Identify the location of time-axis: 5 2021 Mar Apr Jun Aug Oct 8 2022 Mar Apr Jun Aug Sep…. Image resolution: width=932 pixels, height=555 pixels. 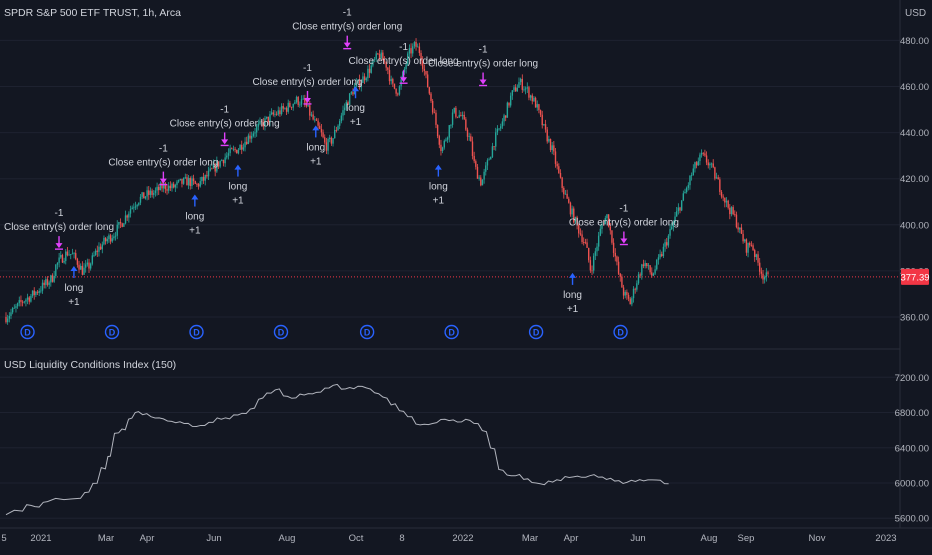
(448, 538).